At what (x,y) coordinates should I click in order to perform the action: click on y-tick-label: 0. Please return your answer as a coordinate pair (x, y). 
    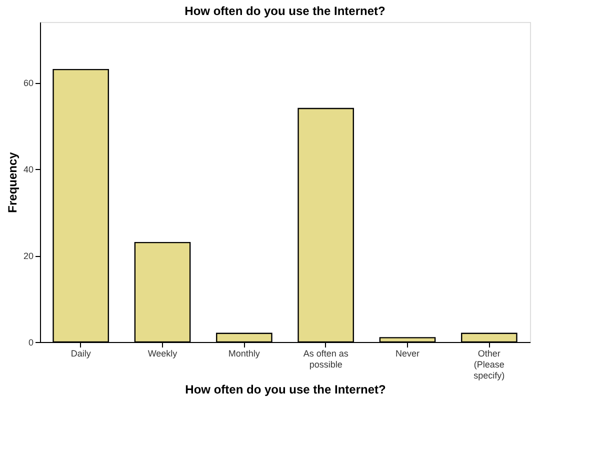
    Looking at the image, I should click on (31, 343).